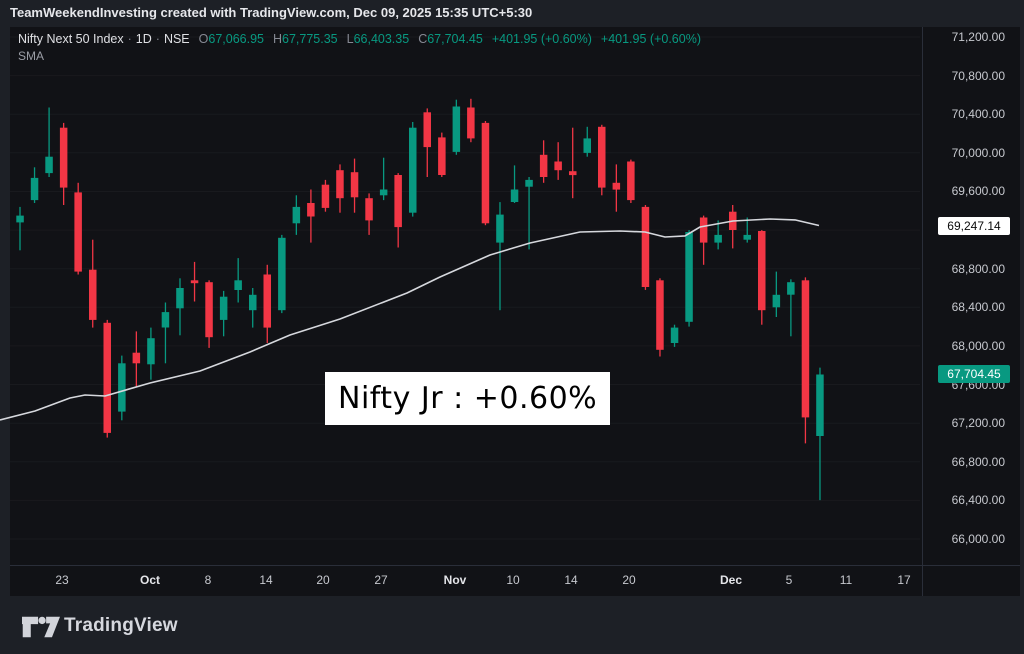 The image size is (1024, 654). Describe the element at coordinates (978, 153) in the screenshot. I see `price-axis-label: 70,000.00` at that location.